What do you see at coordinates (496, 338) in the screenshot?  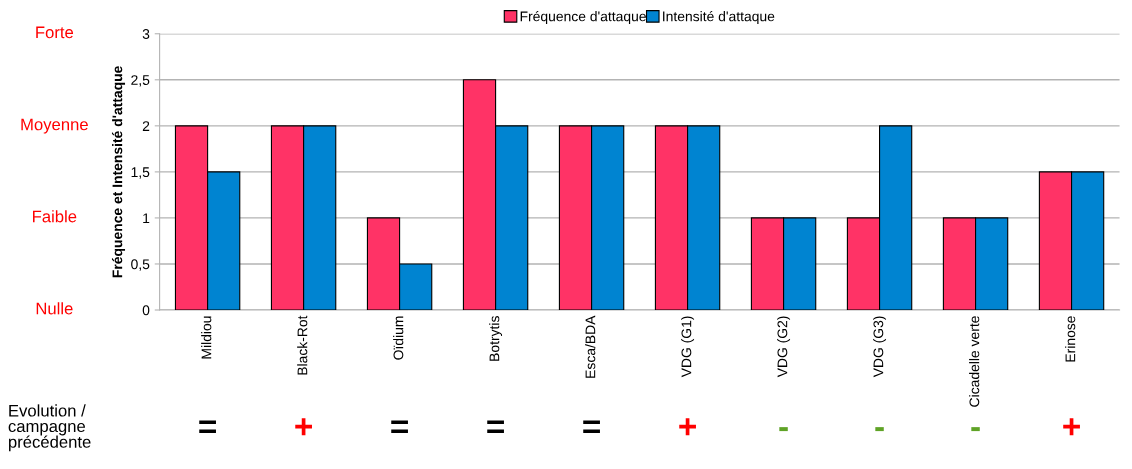 I see `x-tick-label: Botrytis` at bounding box center [496, 338].